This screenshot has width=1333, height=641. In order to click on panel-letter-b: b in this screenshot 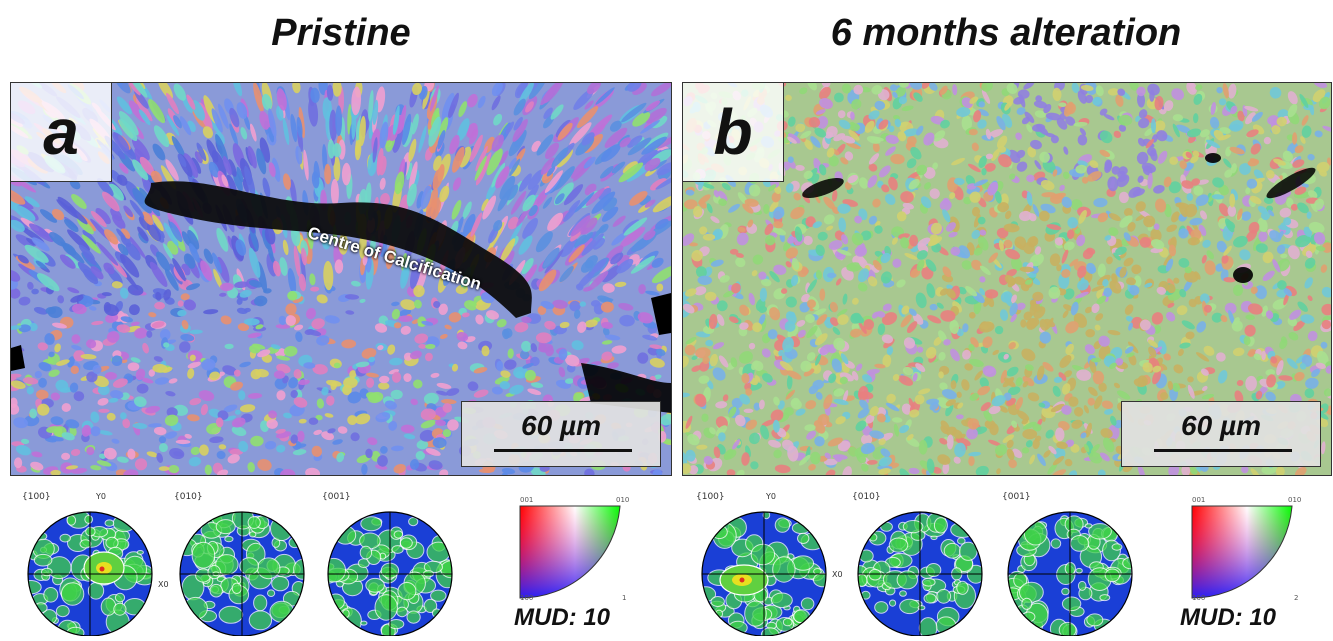, I will do `click(733, 132)`.